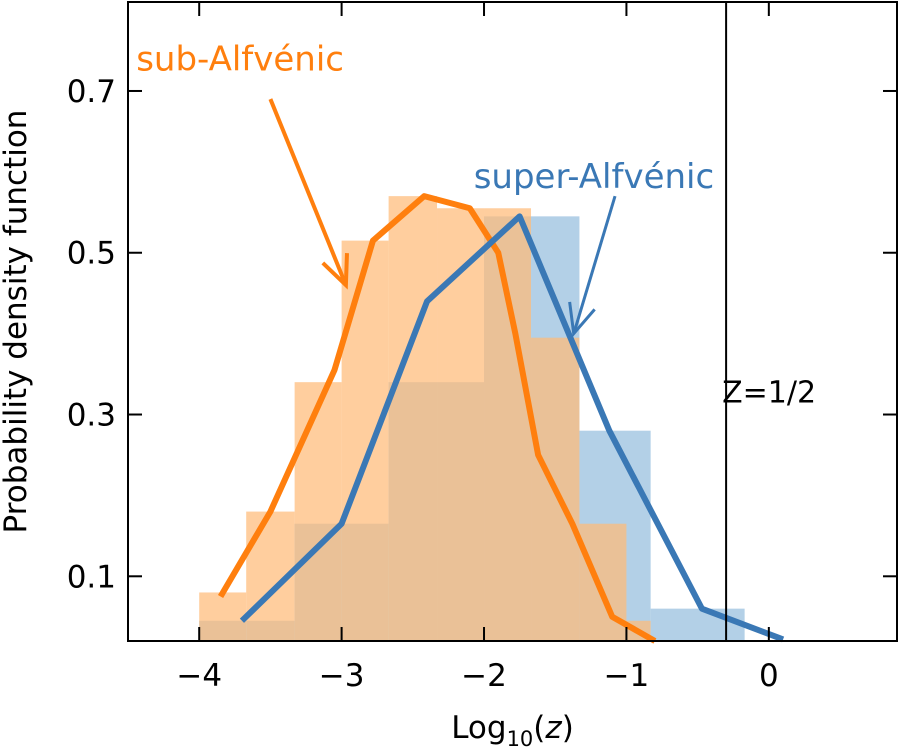 The height and width of the screenshot is (747, 900). Describe the element at coordinates (769, 676) in the screenshot. I see `x-tick-label: 0` at that location.